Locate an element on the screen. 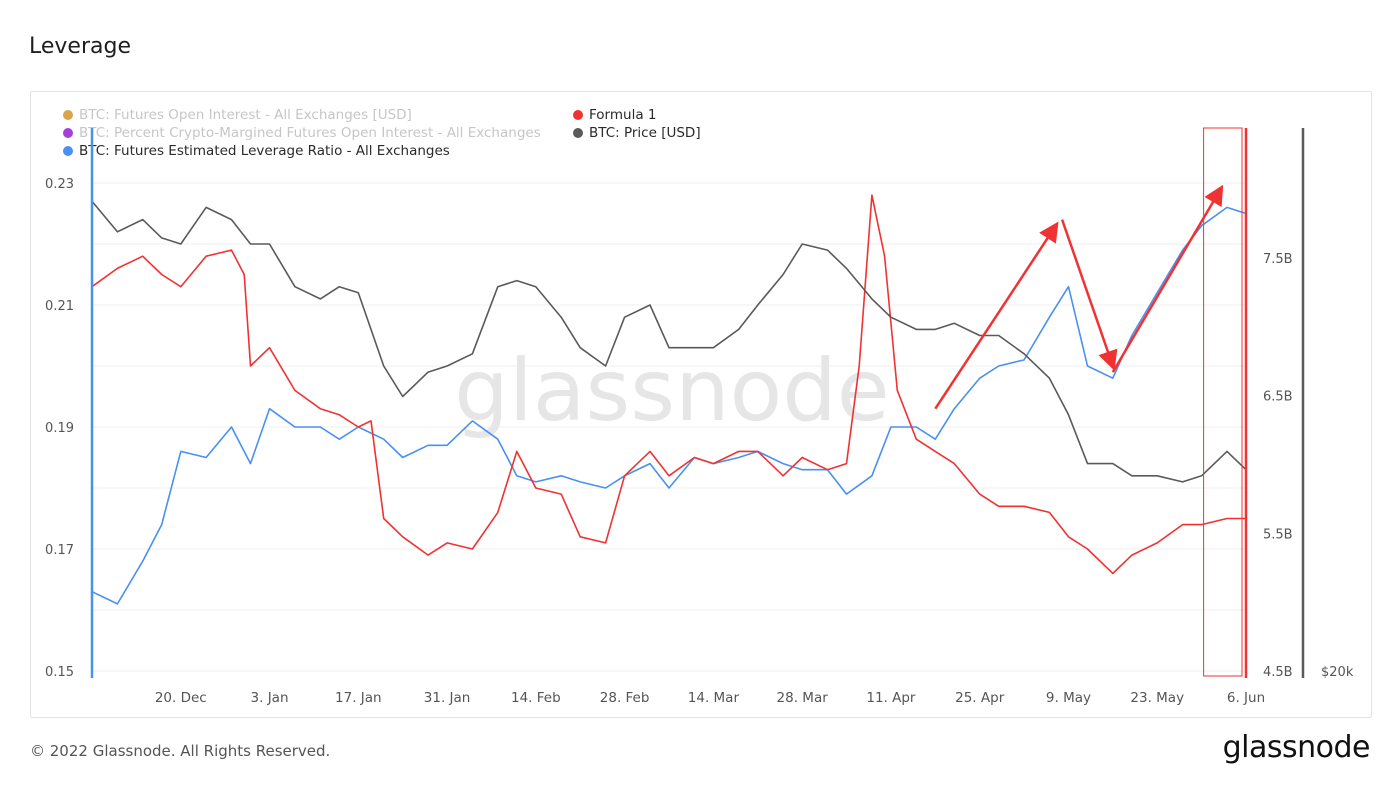  legend-item-btc-price: BTC: Price [USD] is located at coordinates (637, 133).